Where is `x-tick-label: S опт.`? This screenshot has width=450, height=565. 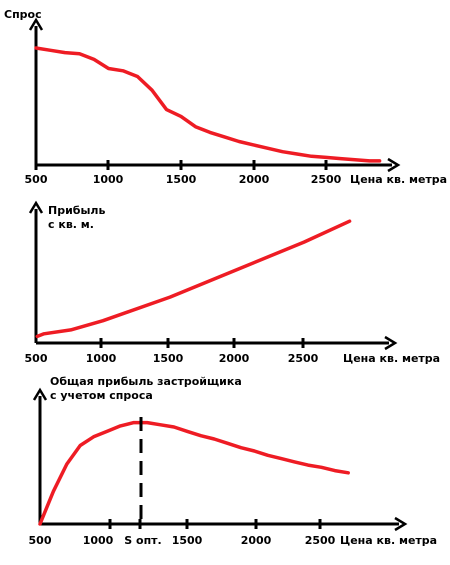 x-tick-label: S опт. is located at coordinates (142, 540).